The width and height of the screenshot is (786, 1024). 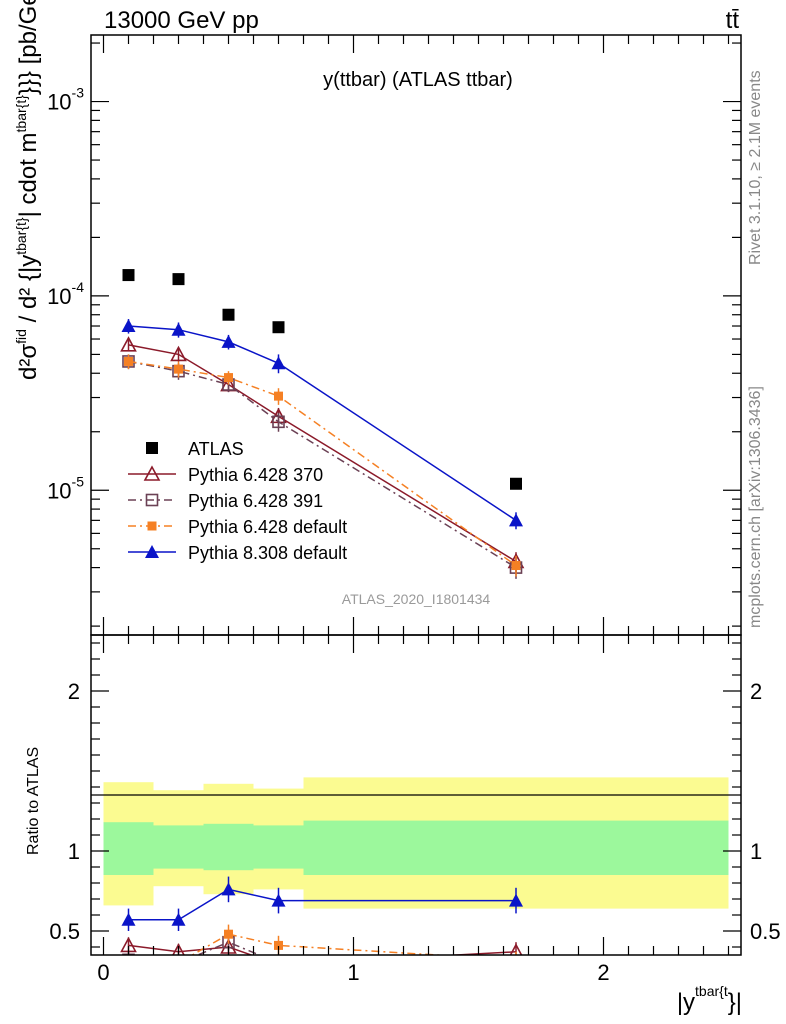 I want to click on ratio-y-tick-label-left: 1, so click(x=74, y=851).